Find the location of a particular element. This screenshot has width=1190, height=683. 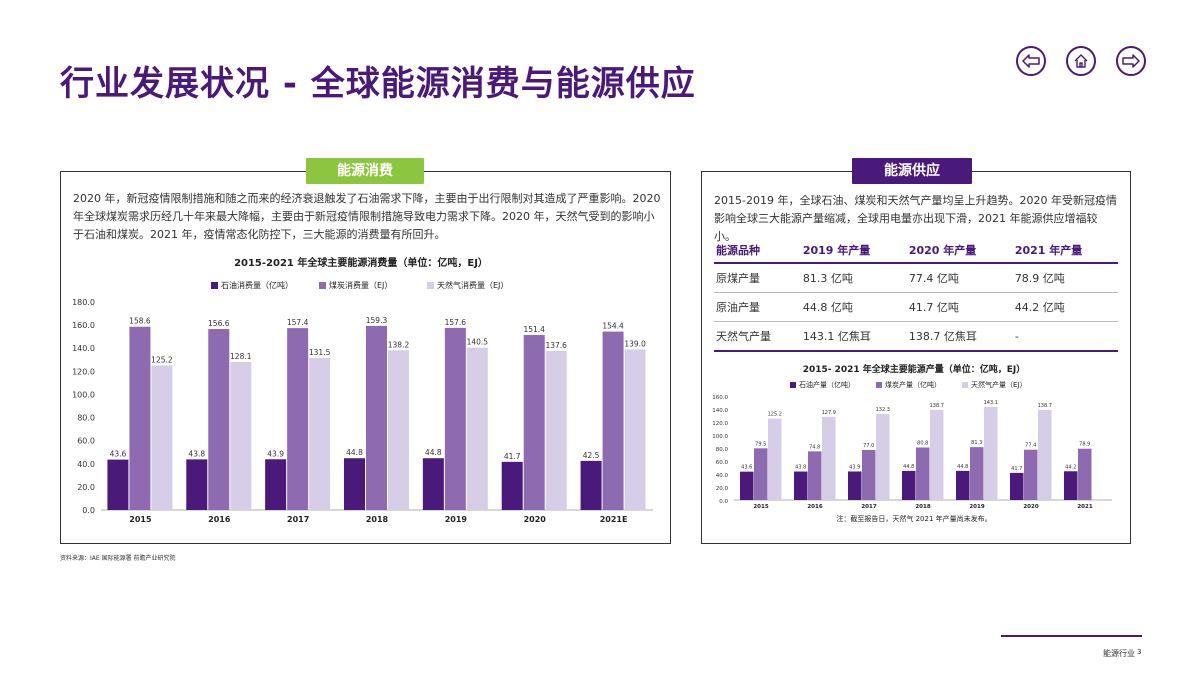

data-label: 43.6 is located at coordinates (746, 468).